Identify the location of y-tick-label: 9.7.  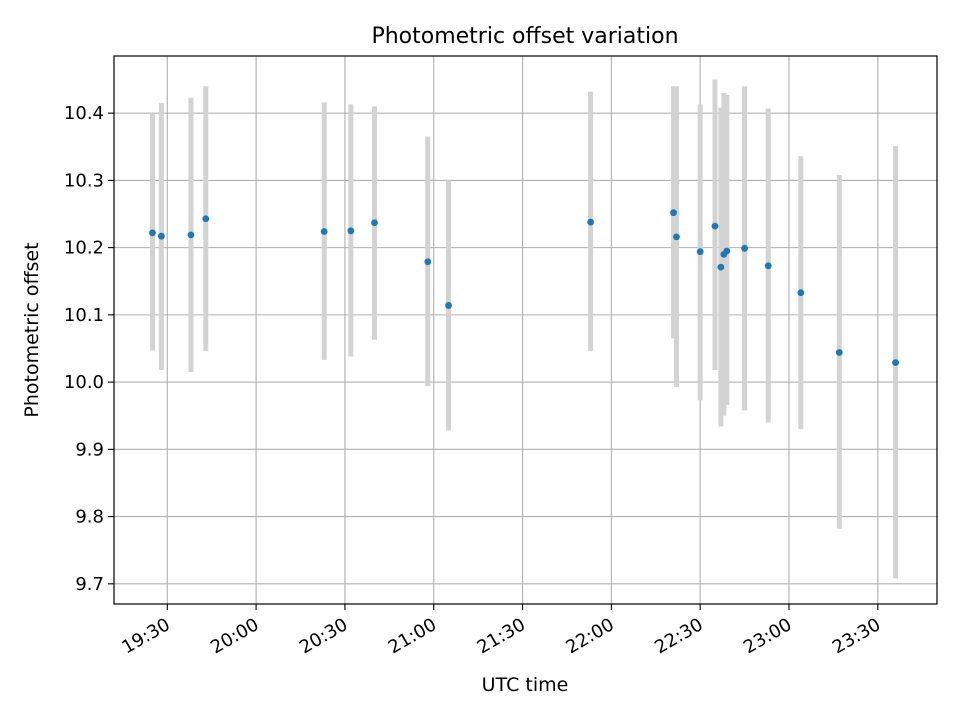
(89, 584).